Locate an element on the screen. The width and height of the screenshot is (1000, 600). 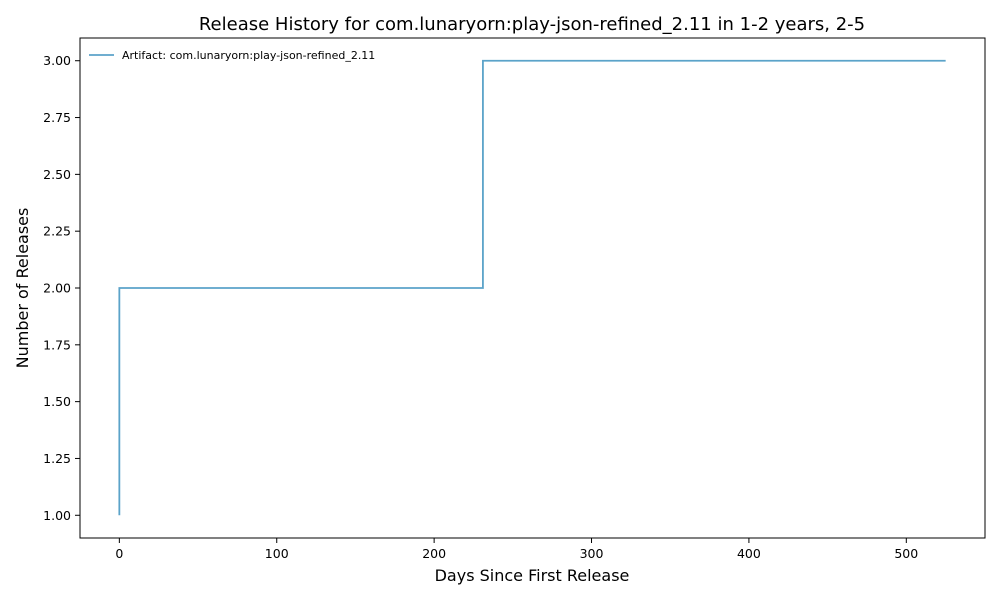
y-tick-label: 3.00 is located at coordinates (57, 60).